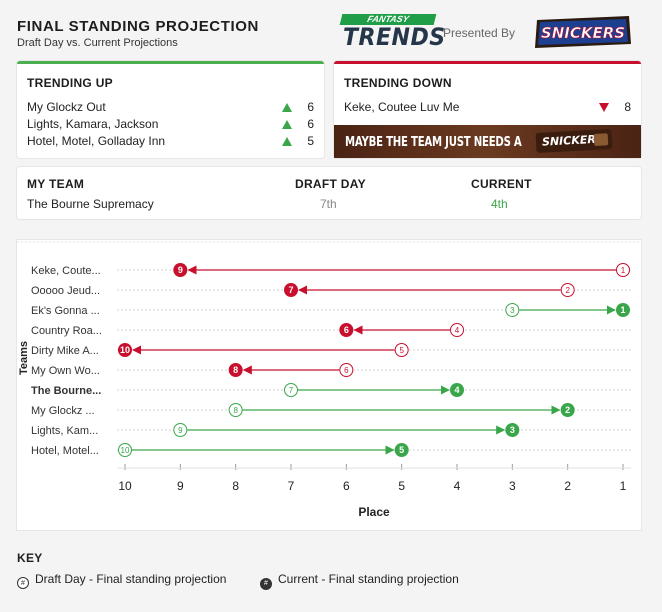 This screenshot has height=612, width=662. What do you see at coordinates (604, 107) in the screenshot?
I see `arrow-down-icon` at bounding box center [604, 107].